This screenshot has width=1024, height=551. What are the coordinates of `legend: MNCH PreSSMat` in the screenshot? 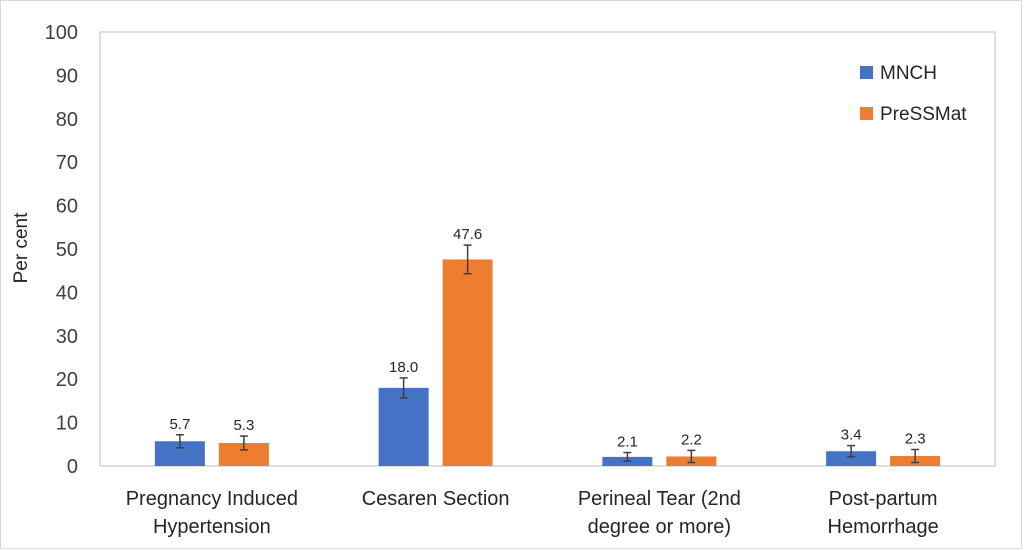 It's located at (913, 94).